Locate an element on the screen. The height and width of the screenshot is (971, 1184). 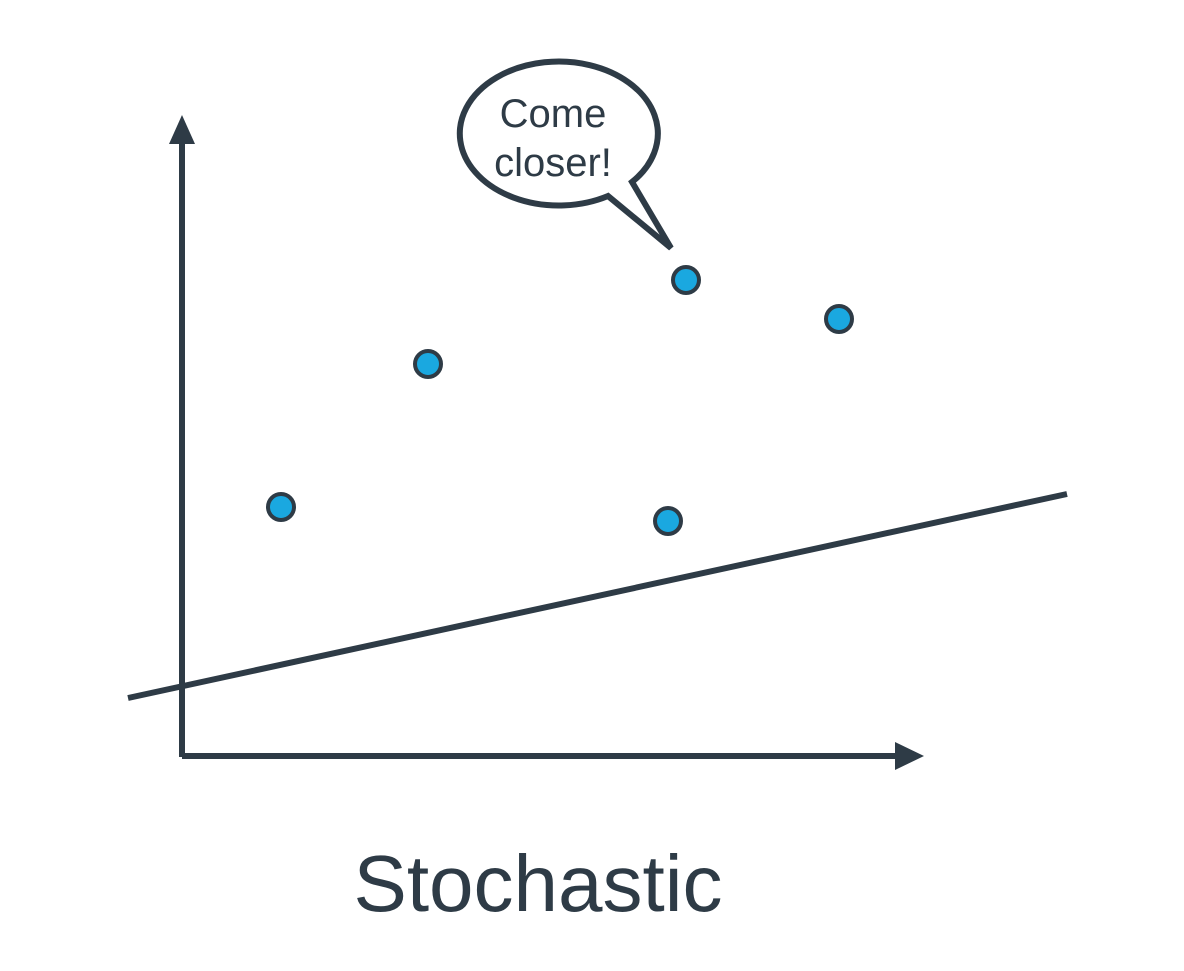
caption: Stochastic is located at coordinates (537, 883).